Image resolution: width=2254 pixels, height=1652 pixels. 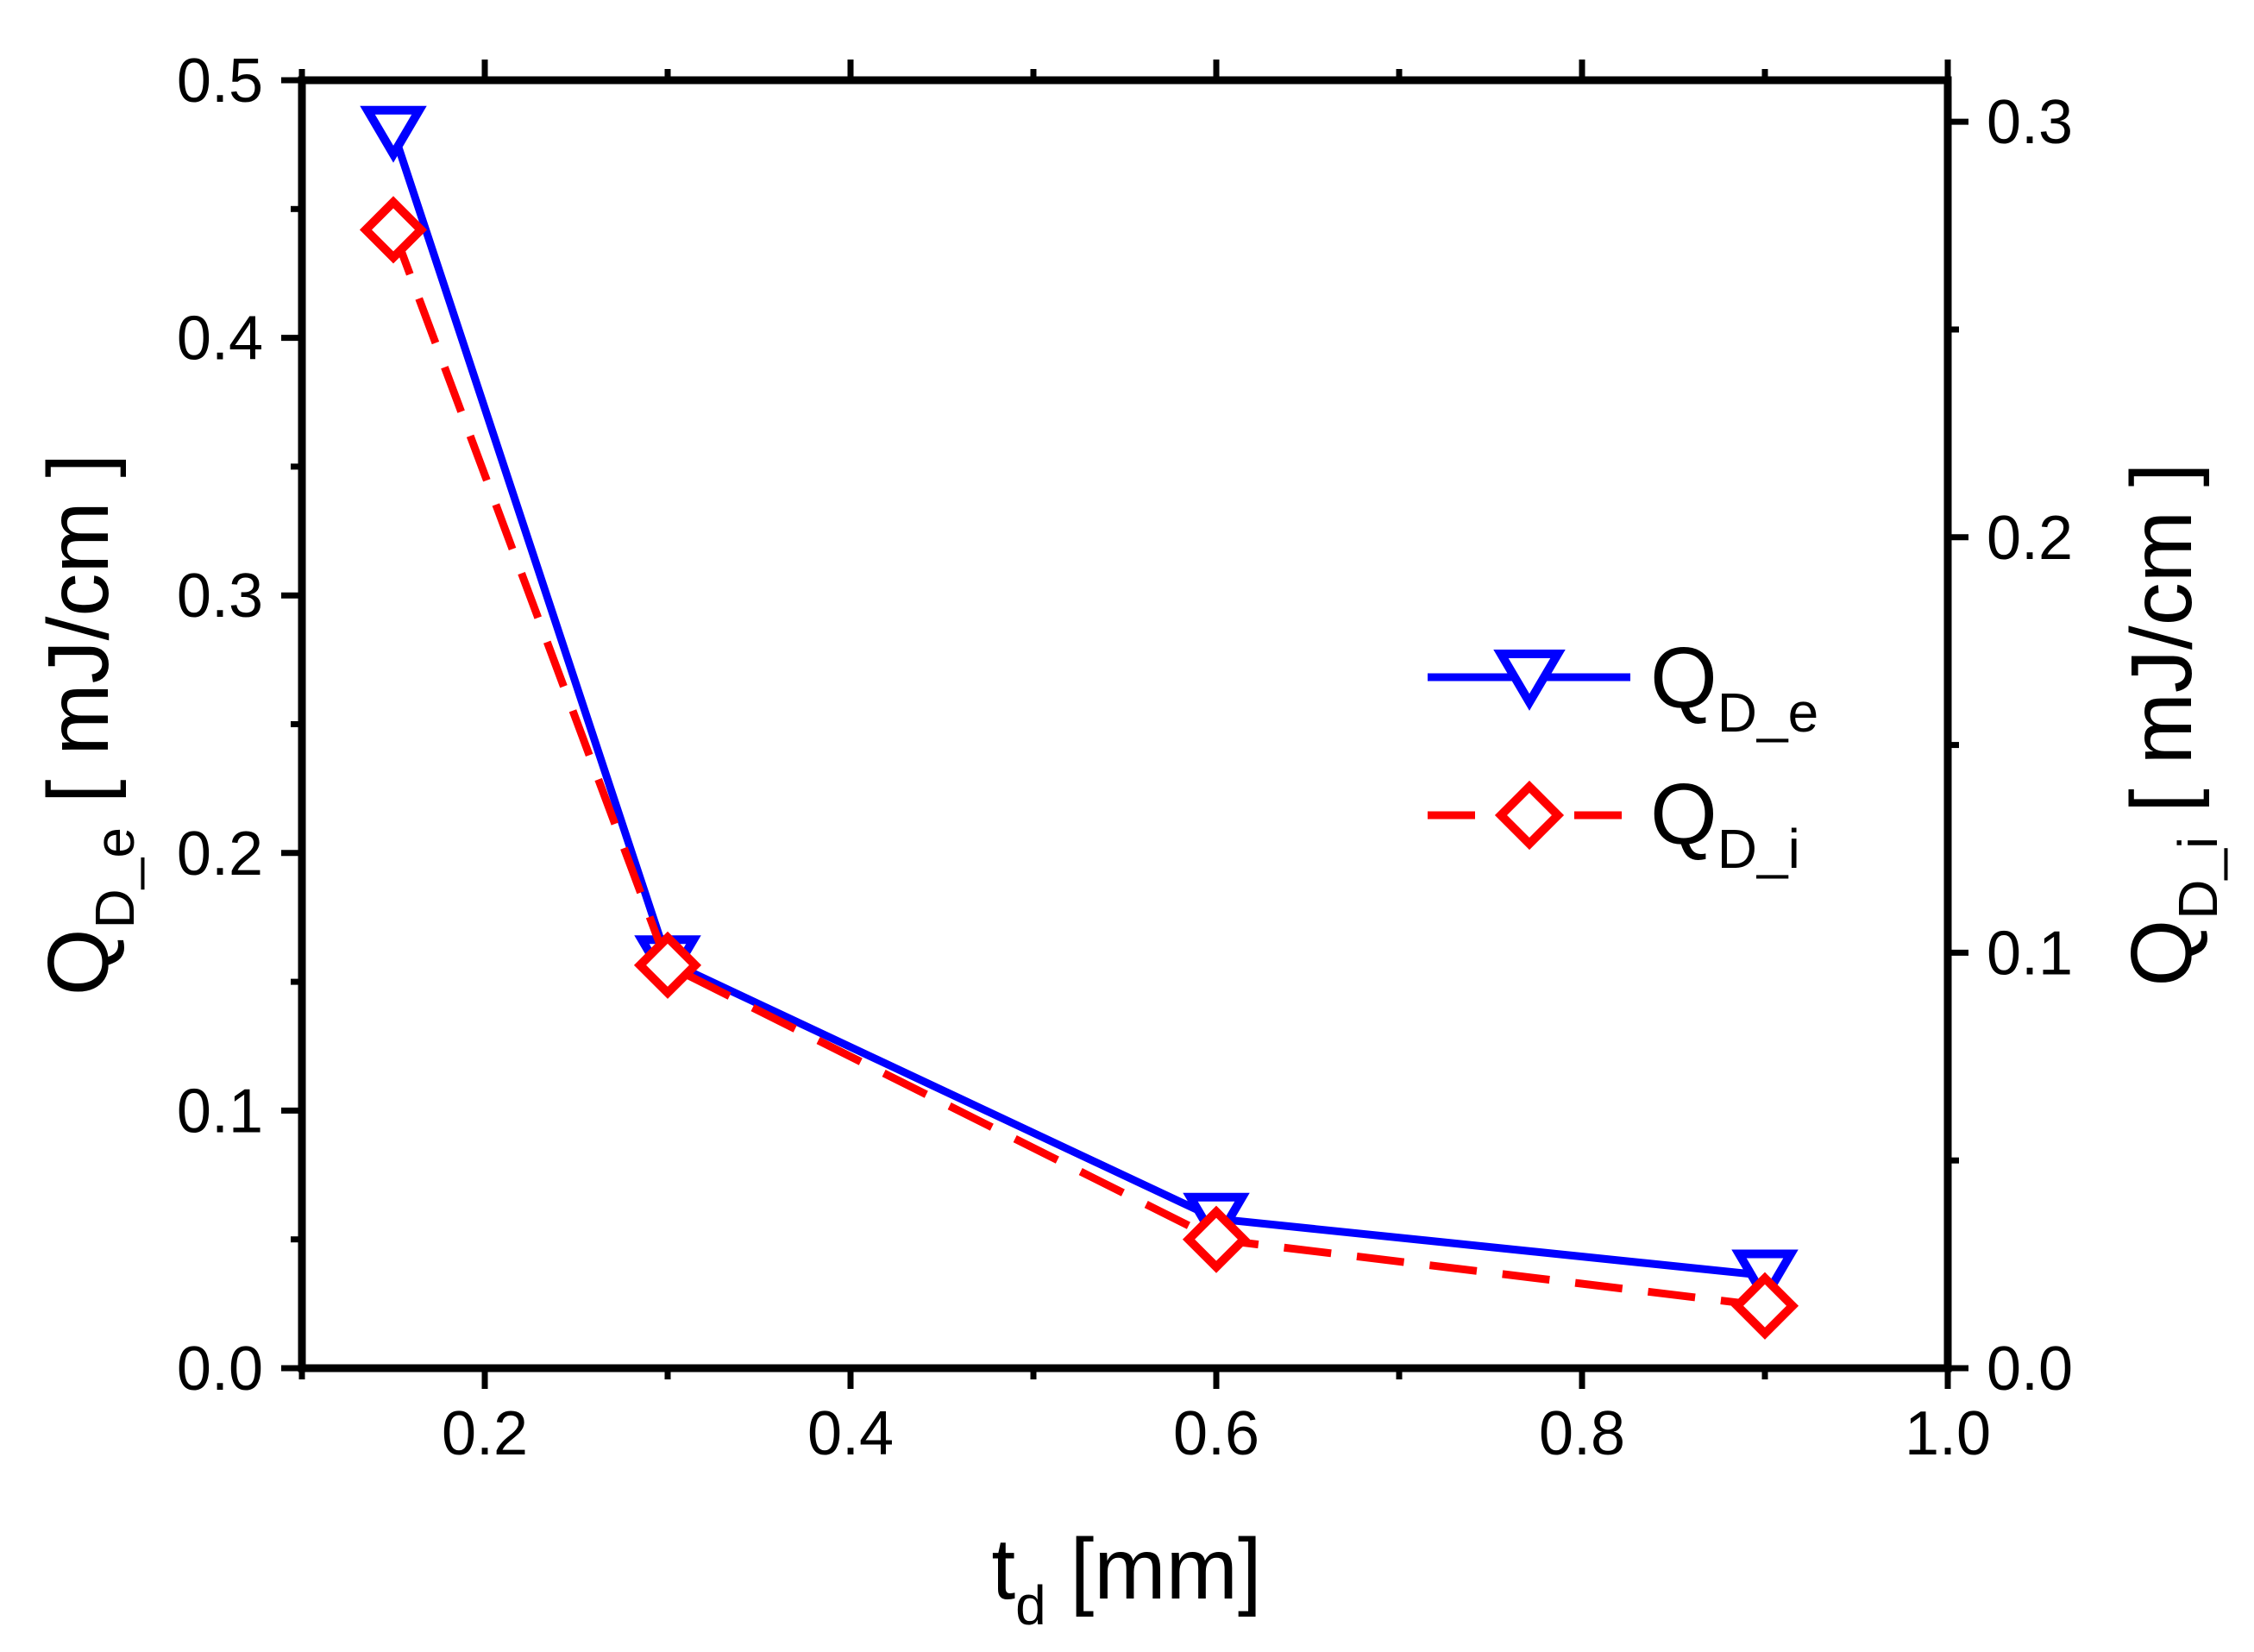 I want to click on data-point-triangle, so click(x=393, y=134).